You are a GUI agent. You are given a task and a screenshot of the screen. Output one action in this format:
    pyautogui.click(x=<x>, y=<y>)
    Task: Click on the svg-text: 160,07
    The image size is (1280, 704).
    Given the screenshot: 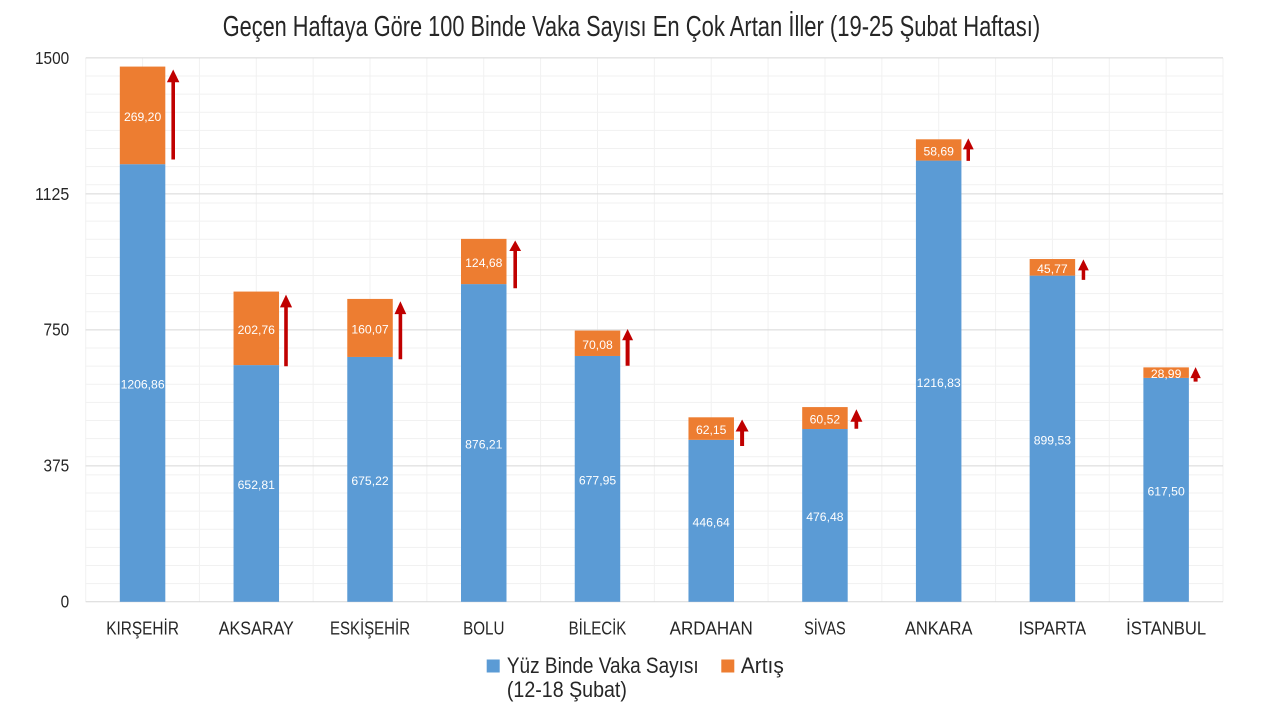 What is the action you would take?
    pyautogui.click(x=369, y=330)
    